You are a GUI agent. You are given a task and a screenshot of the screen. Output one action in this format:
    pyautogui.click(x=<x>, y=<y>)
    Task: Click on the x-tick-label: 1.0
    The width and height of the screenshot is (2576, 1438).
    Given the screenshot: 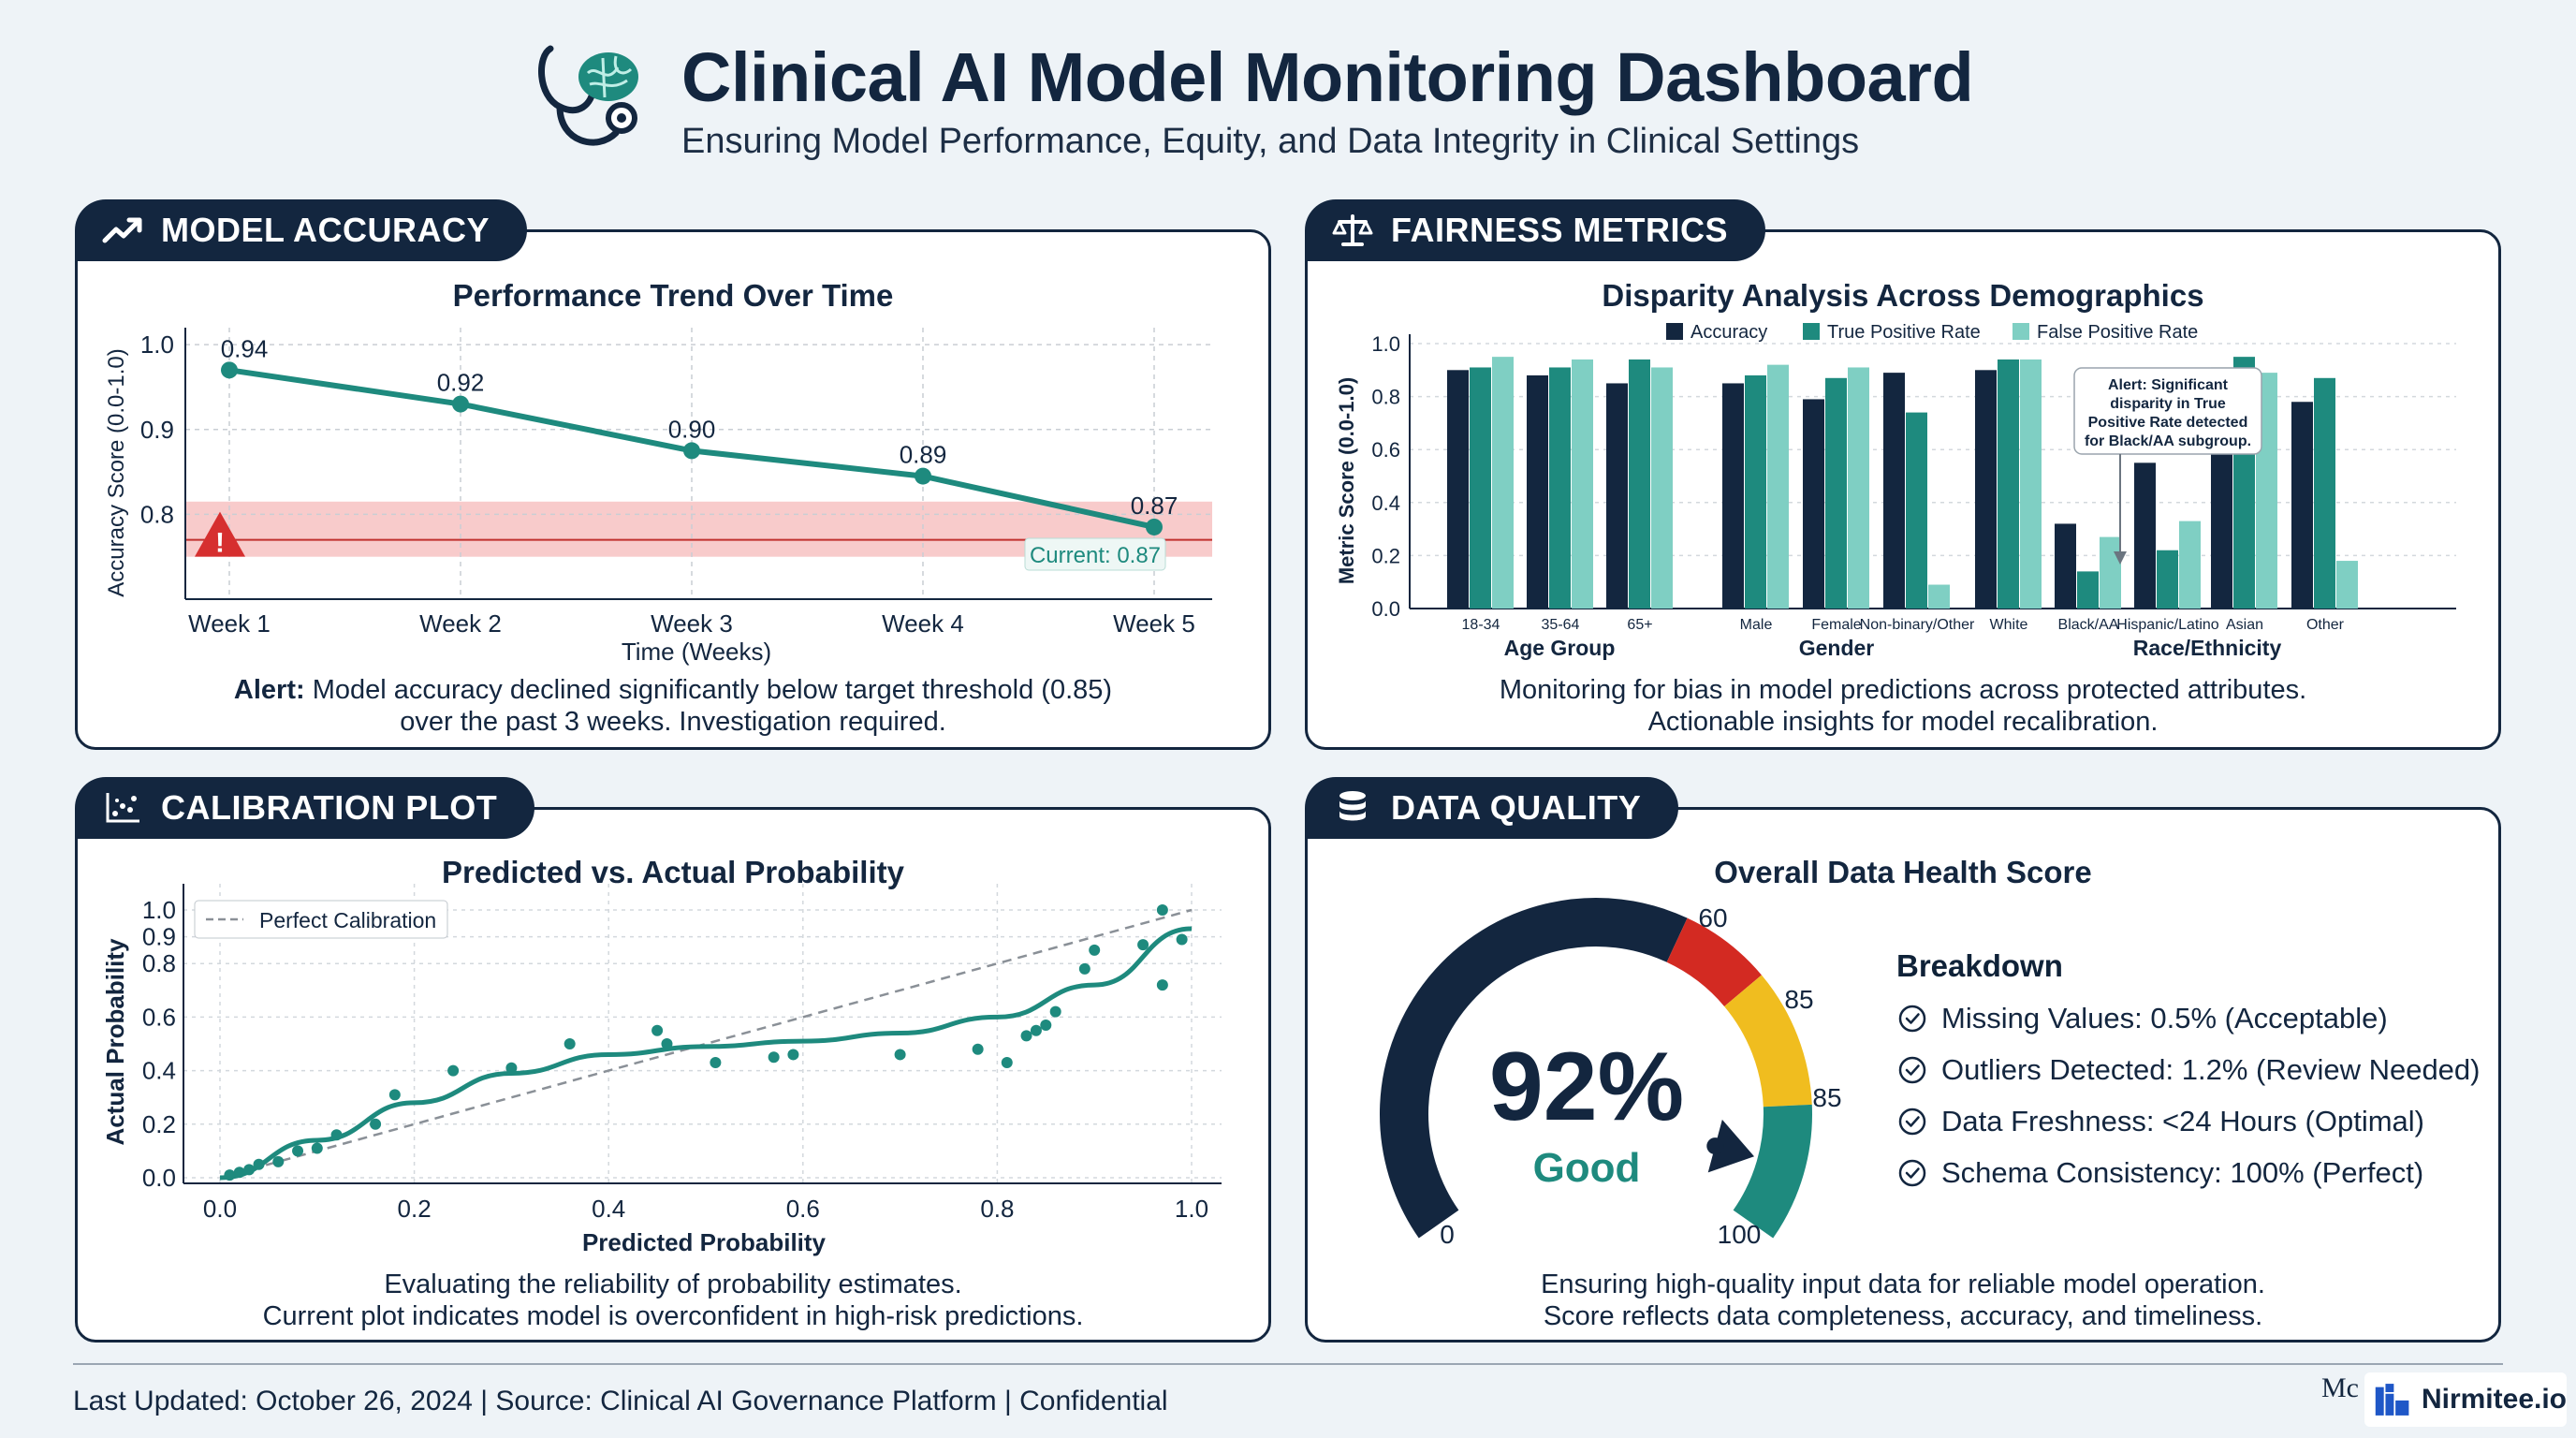 What is the action you would take?
    pyautogui.click(x=1191, y=1209)
    